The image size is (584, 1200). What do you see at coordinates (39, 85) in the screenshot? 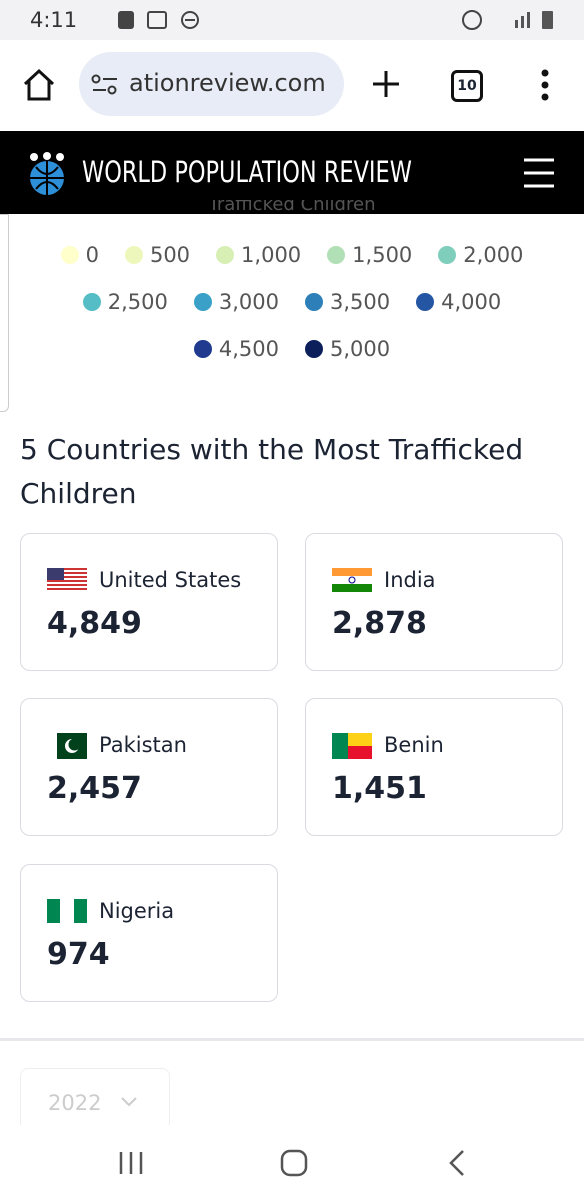
I see `home-button` at bounding box center [39, 85].